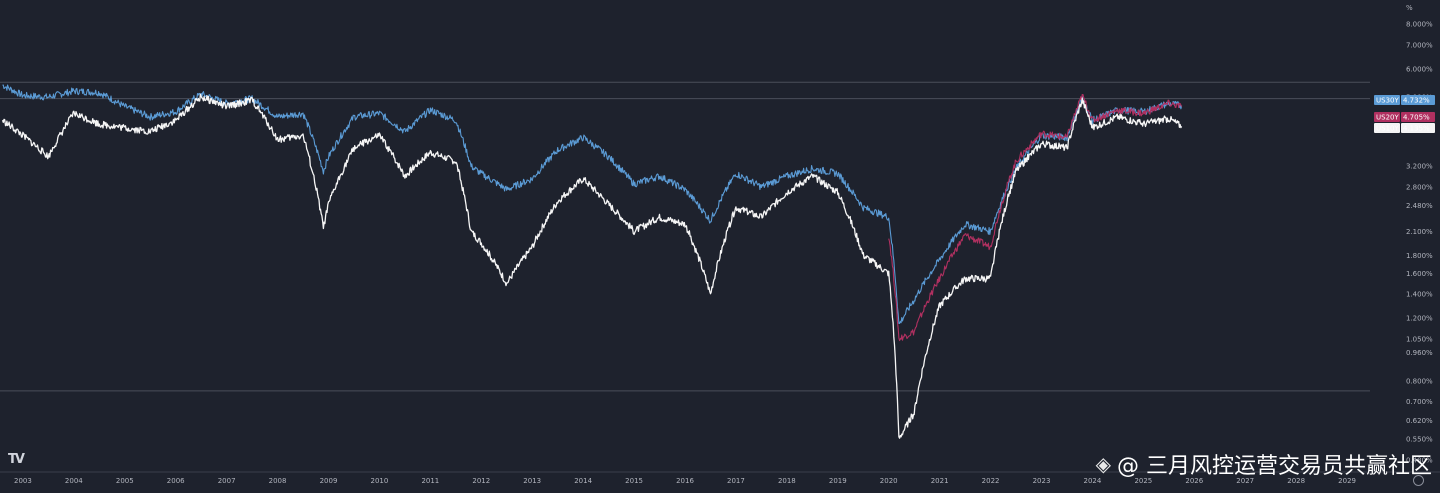 Image resolution: width=1440 pixels, height=493 pixels. Describe the element at coordinates (1042, 481) in the screenshot. I see `x-tick-label: 2023` at that location.